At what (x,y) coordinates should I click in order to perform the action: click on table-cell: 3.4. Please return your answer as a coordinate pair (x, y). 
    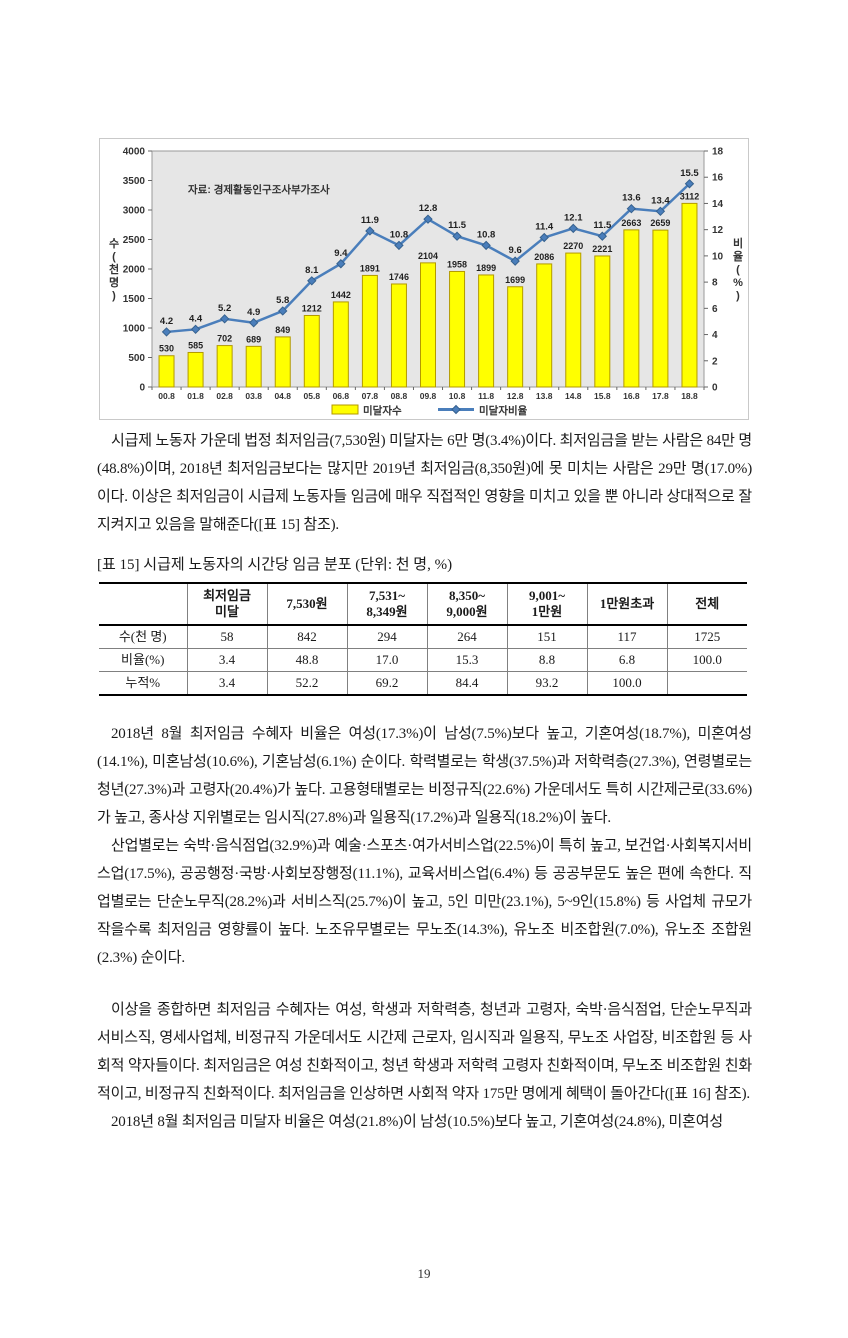
    Looking at the image, I should click on (227, 660).